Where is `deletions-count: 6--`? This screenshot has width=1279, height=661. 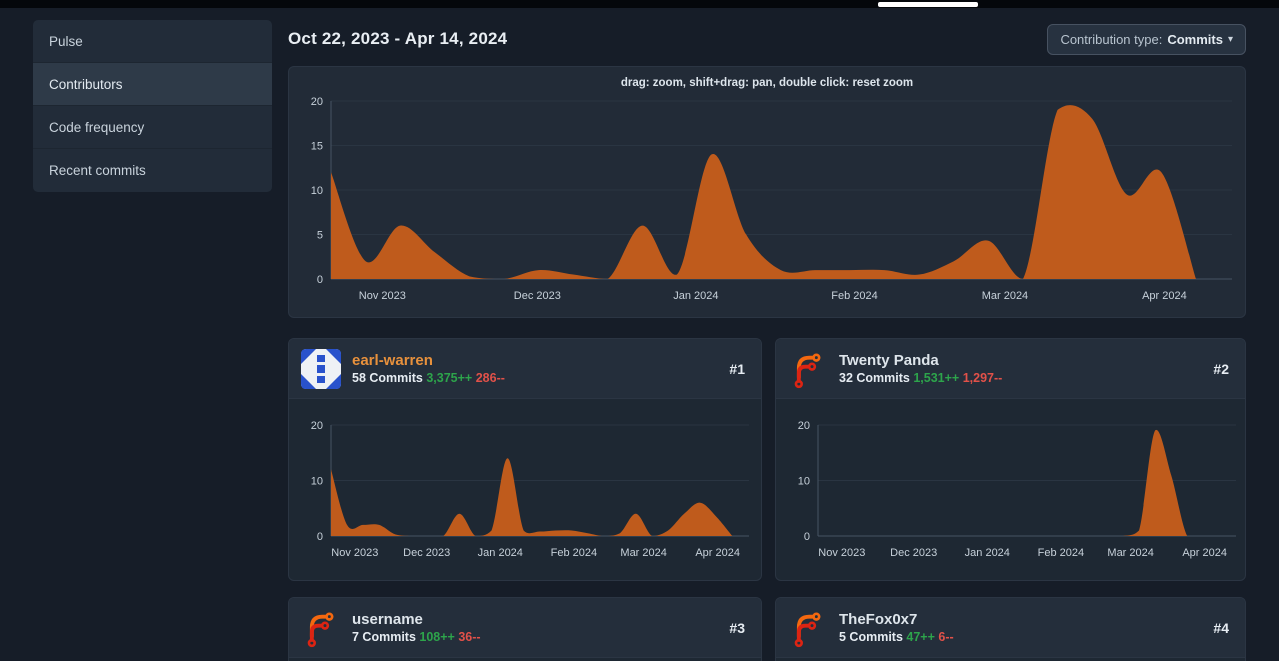
deletions-count: 6-- is located at coordinates (946, 637).